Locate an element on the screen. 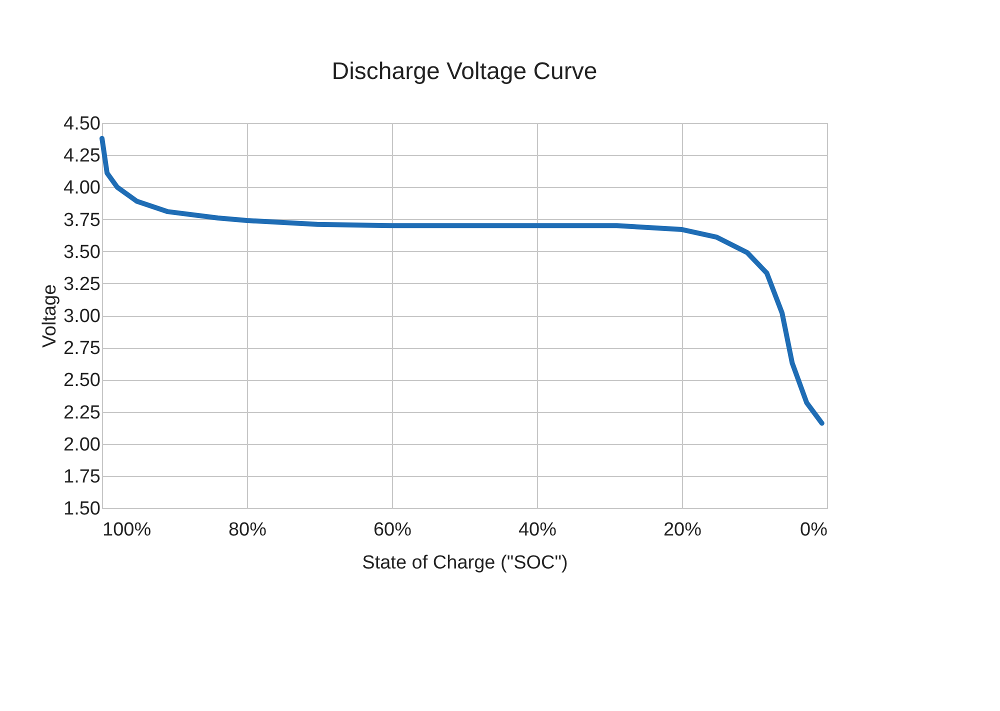 This screenshot has width=1000, height=711. chart-title: Discharge Voltage Curve is located at coordinates (465, 71).